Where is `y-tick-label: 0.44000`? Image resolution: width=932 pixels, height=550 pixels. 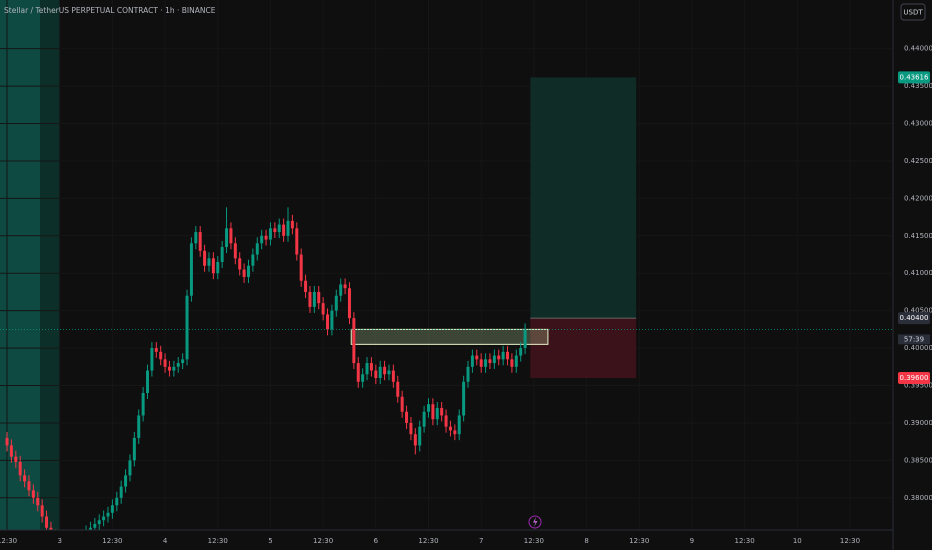
y-tick-label: 0.44000 is located at coordinates (918, 49).